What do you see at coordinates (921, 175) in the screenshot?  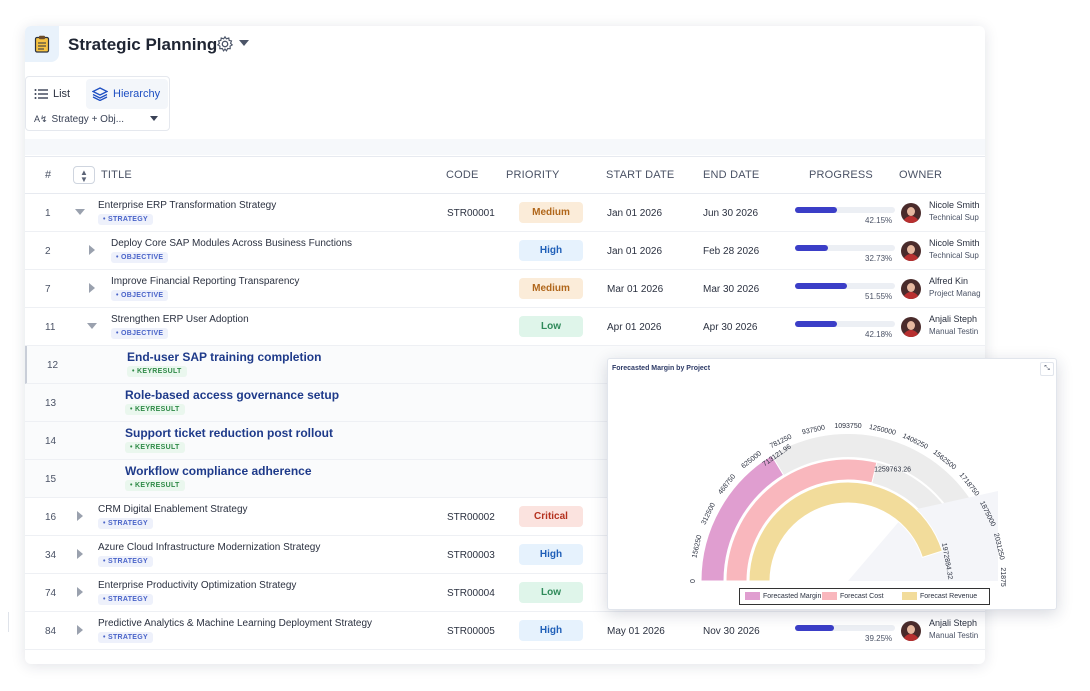 I see `col-owner: OWNER` at bounding box center [921, 175].